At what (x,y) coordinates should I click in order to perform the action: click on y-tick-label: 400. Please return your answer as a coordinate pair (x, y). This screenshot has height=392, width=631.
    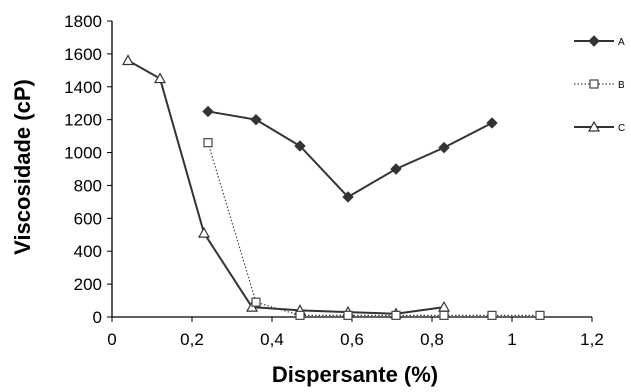
    Looking at the image, I should click on (88, 251).